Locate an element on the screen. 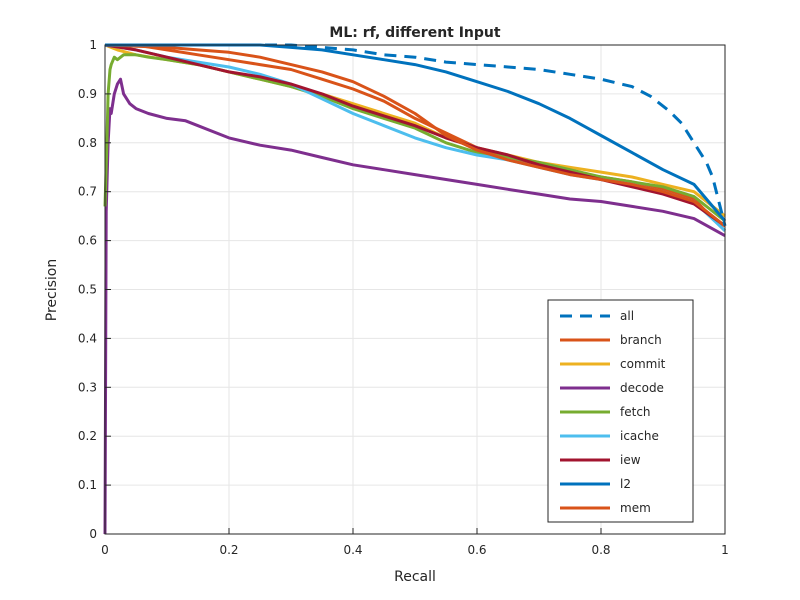 This screenshot has width=800, height=600. chart-title: ML: rf, different Input is located at coordinates (415, 33).